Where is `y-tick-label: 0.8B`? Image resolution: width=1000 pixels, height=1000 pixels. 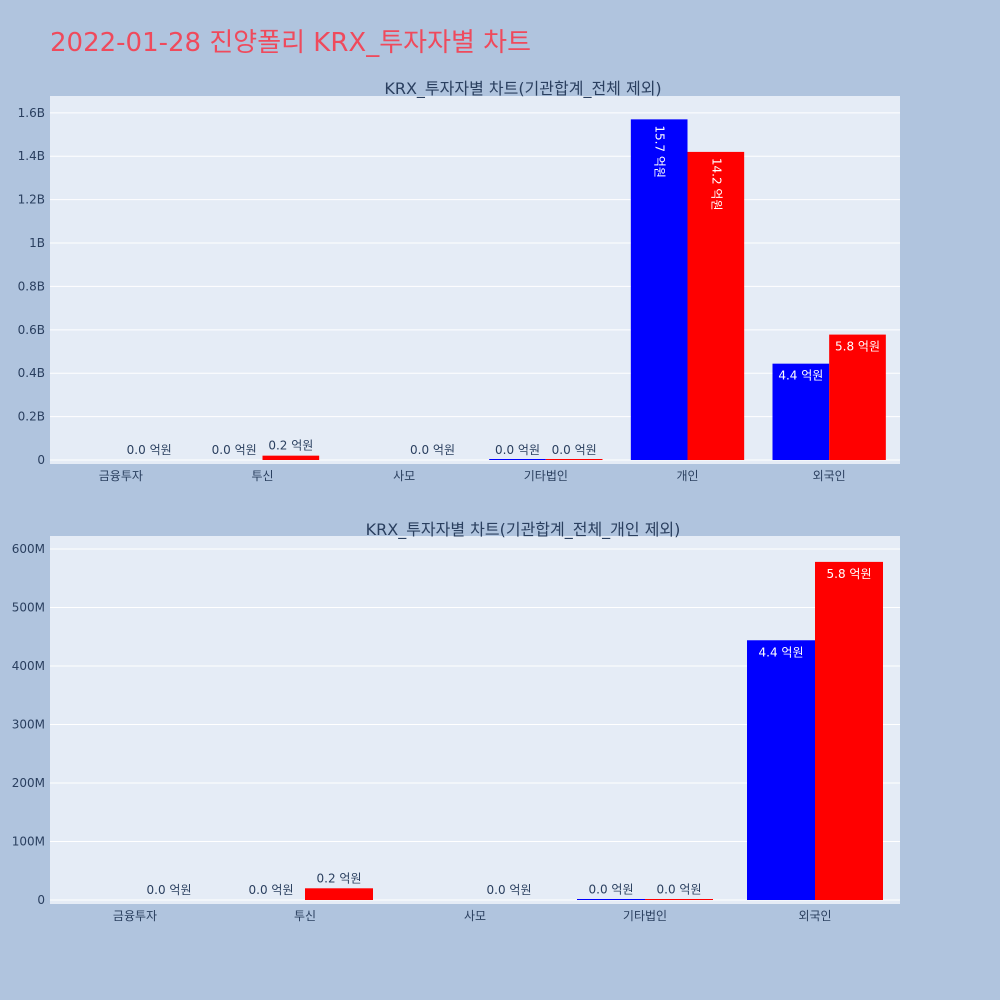 y-tick-label: 0.8B is located at coordinates (31, 286).